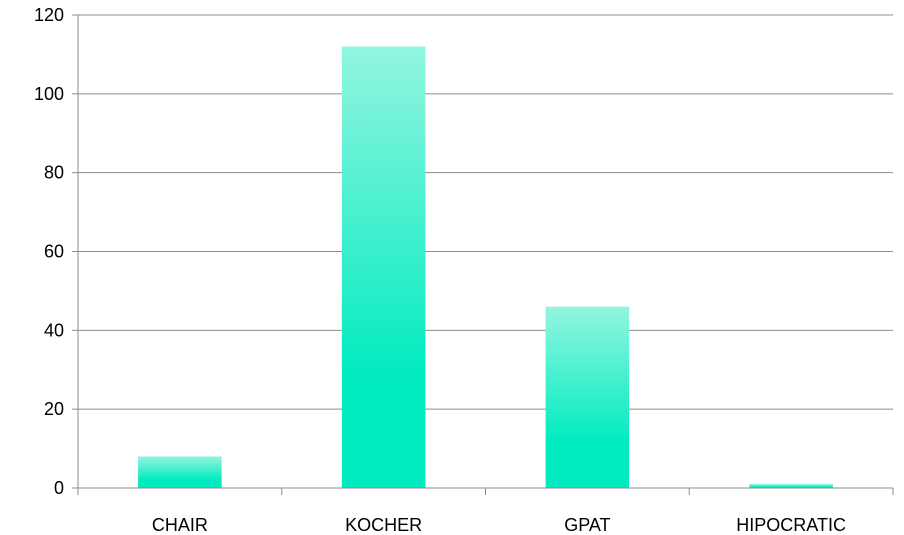 The height and width of the screenshot is (535, 904). Describe the element at coordinates (49, 15) in the screenshot. I see `y-tick-label: 120` at that location.